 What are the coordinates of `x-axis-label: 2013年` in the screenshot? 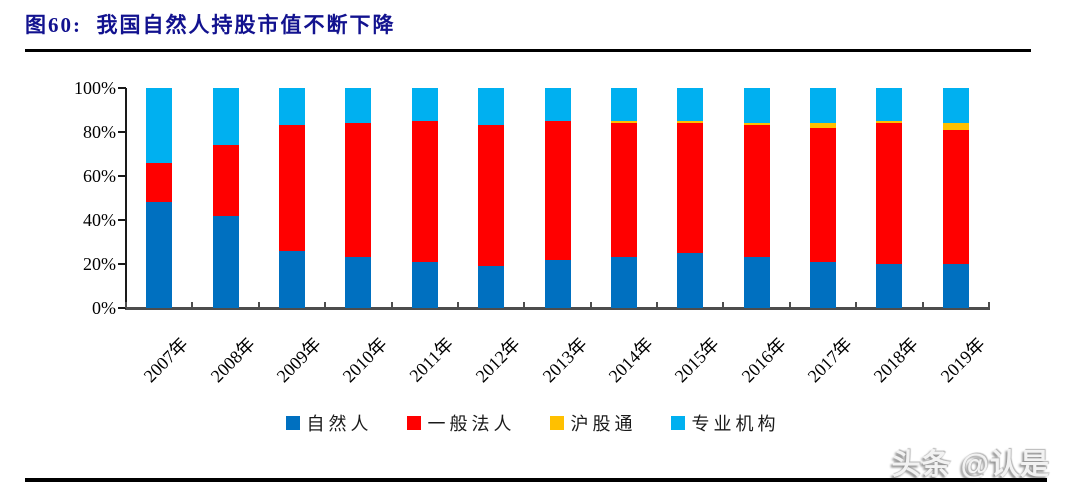 It's located at (564, 360).